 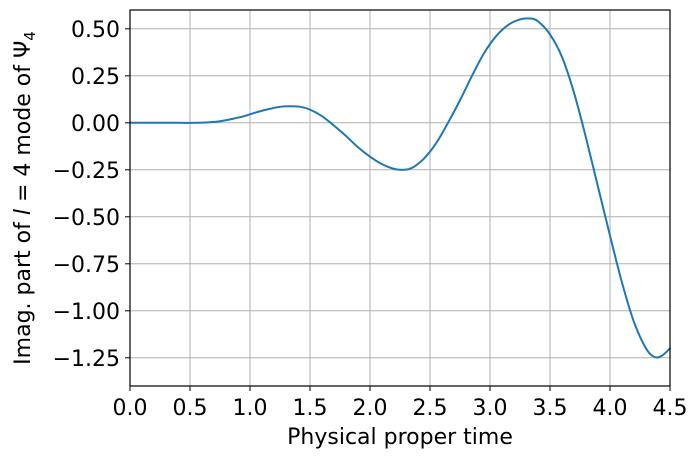 What do you see at coordinates (310, 408) in the screenshot?
I see `x-tick-label: 1.5` at bounding box center [310, 408].